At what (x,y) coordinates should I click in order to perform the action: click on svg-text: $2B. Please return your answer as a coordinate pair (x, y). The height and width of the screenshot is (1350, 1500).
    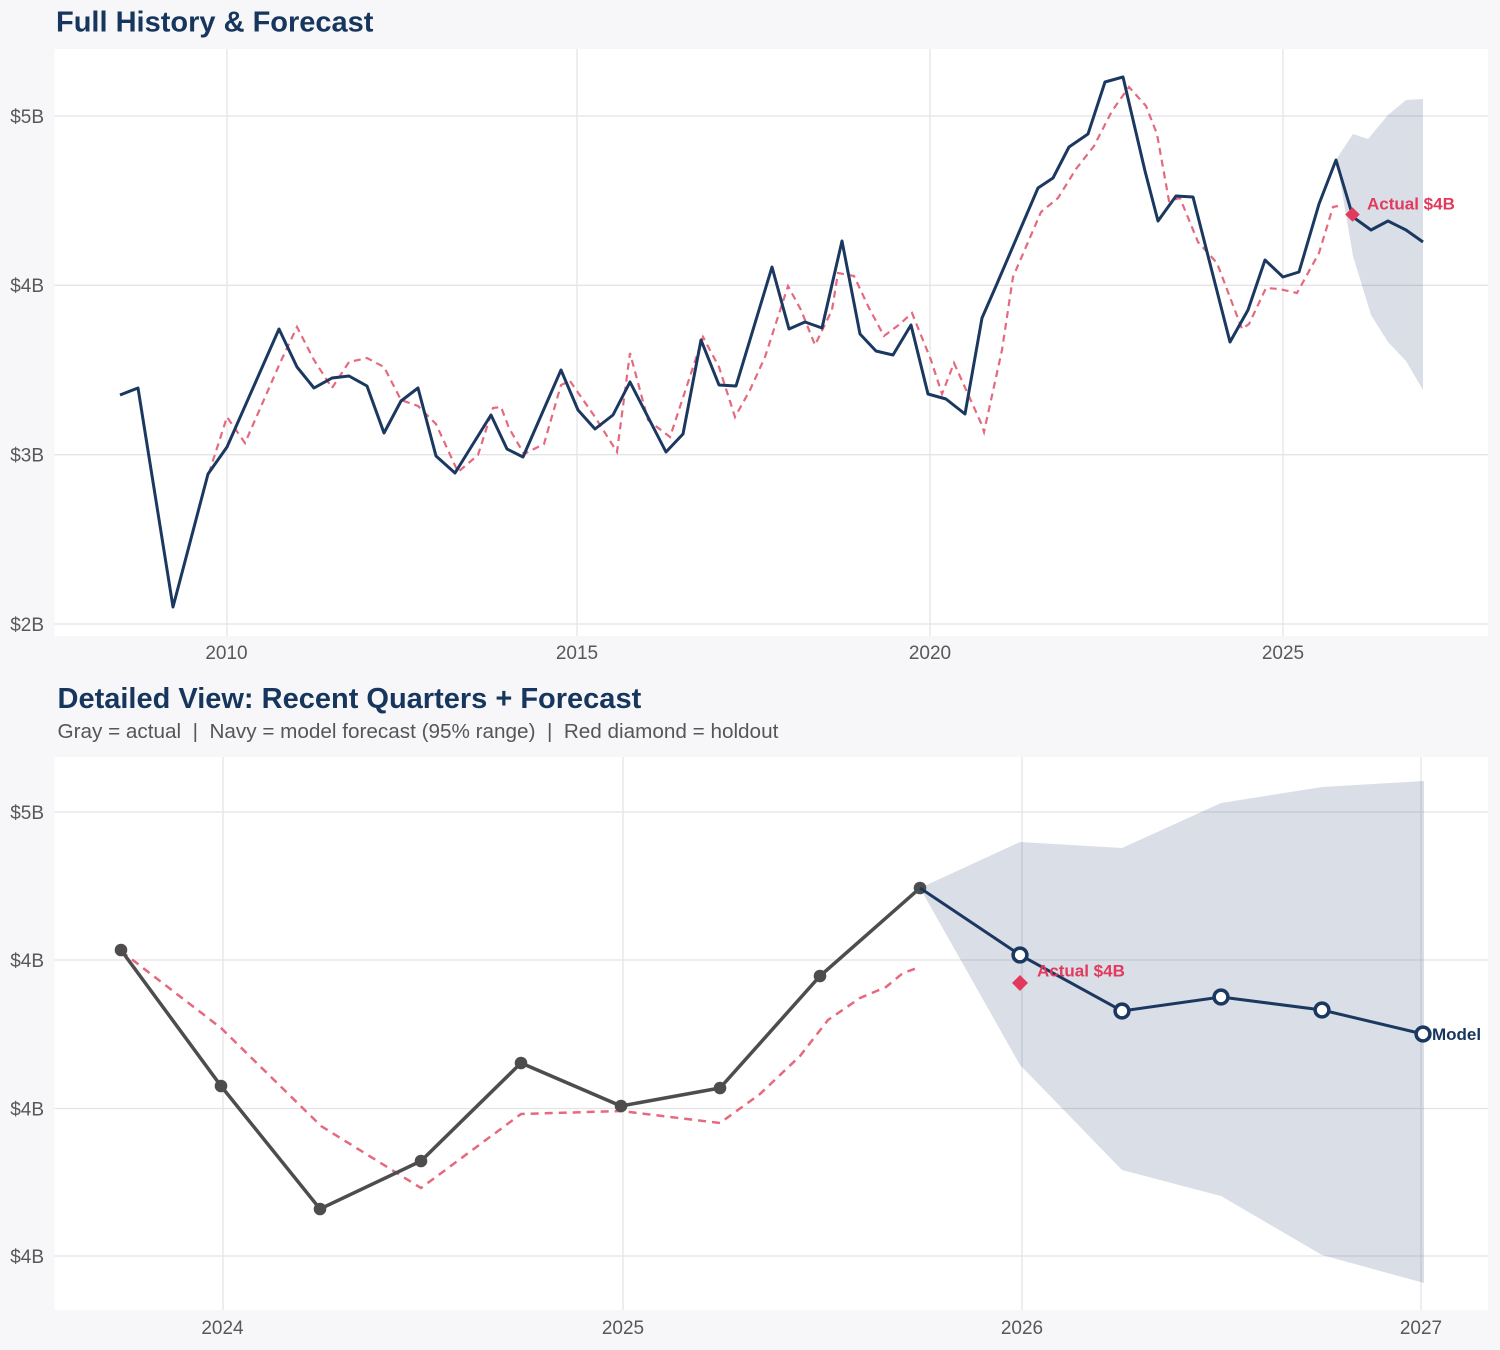
    Looking at the image, I should click on (27, 625).